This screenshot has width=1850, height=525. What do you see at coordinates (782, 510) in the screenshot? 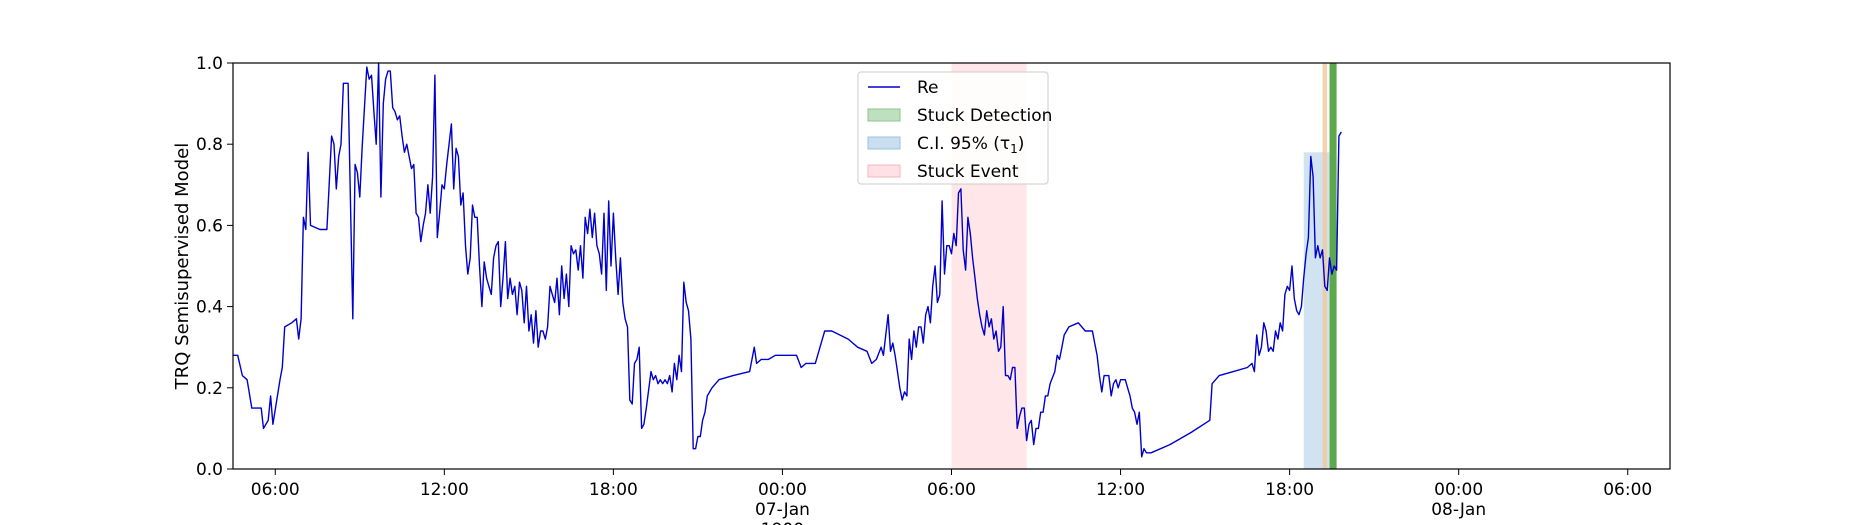
I see `x-tick-date-3: 07-Jan` at bounding box center [782, 510].